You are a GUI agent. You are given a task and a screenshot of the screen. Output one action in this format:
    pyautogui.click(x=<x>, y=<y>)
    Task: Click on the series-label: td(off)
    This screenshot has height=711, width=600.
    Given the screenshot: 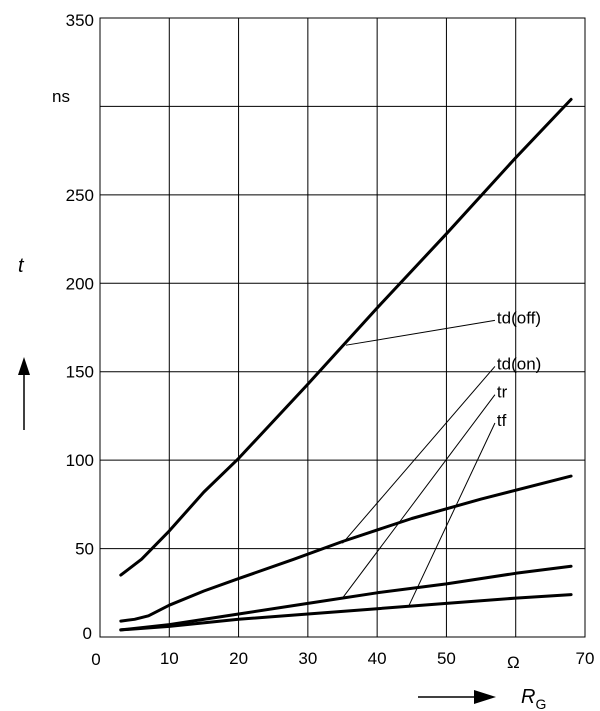 What is the action you would take?
    pyautogui.click(x=519, y=317)
    